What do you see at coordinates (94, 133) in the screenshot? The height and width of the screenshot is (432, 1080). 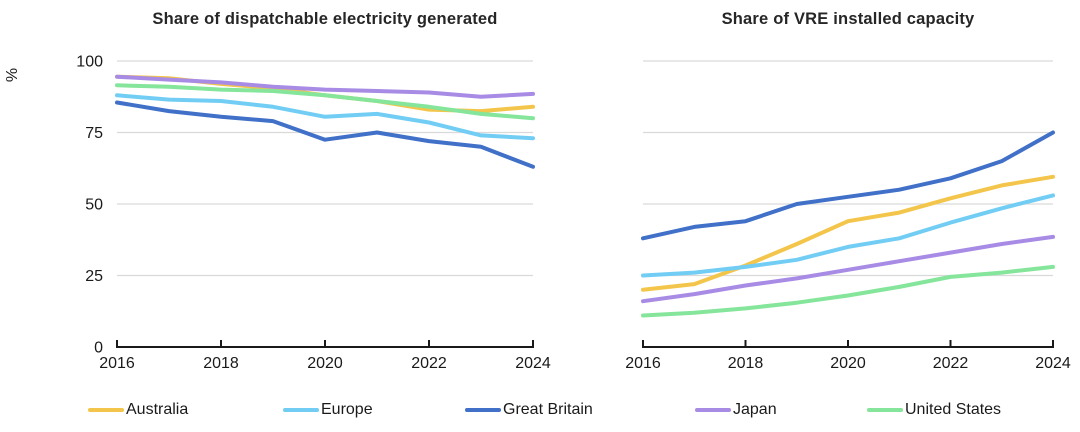 I see `svg-text: 75` at bounding box center [94, 133].